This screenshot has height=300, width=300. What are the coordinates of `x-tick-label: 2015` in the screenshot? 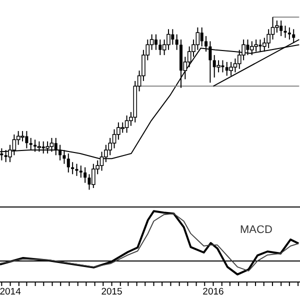 It's located at (111, 292).